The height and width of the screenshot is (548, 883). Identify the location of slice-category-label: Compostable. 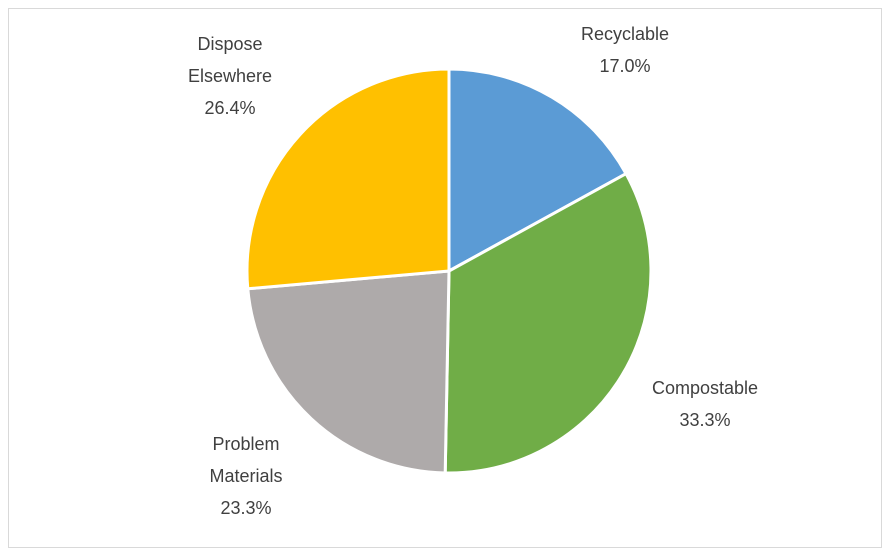
(705, 388).